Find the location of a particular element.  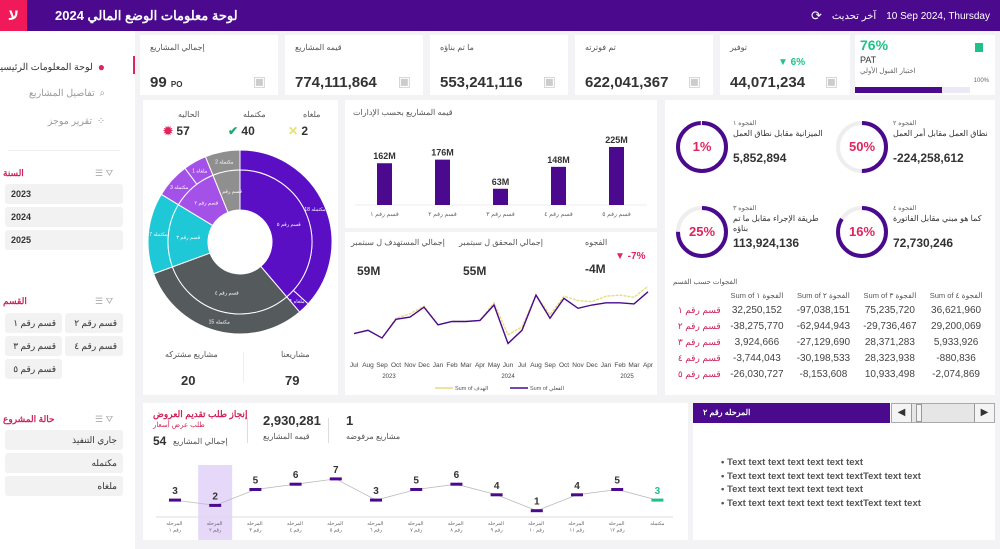

actual-value: 55M is located at coordinates (475, 271).